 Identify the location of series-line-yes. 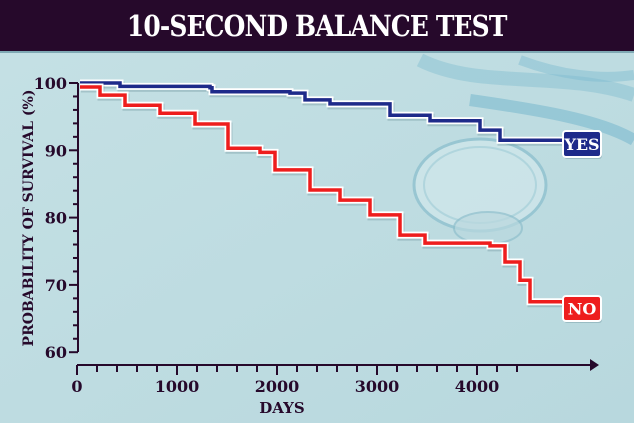
(321, 111).